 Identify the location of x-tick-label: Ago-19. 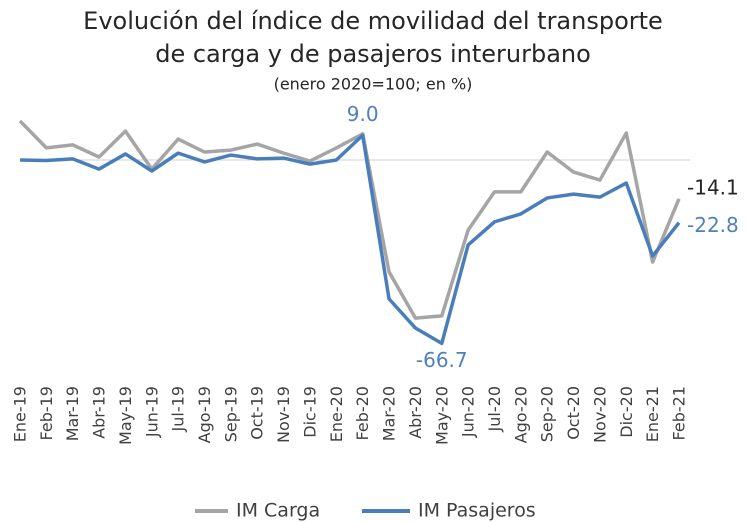
(204, 414).